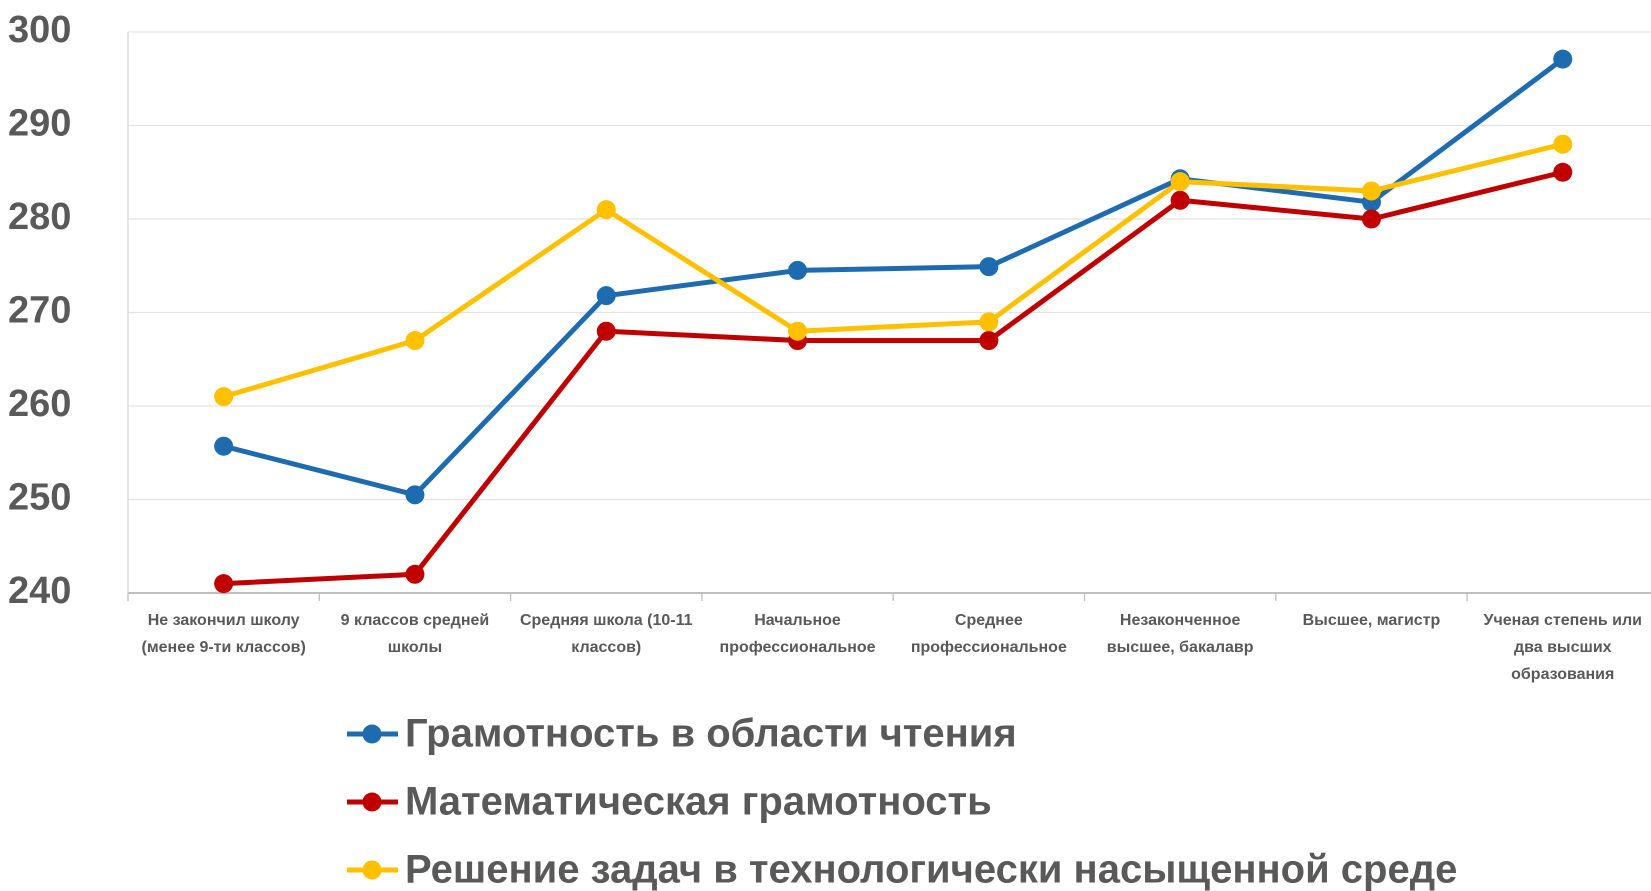 This screenshot has width=1651, height=891. Describe the element at coordinates (39, 124) in the screenshot. I see `y-tick-label: 290` at that location.